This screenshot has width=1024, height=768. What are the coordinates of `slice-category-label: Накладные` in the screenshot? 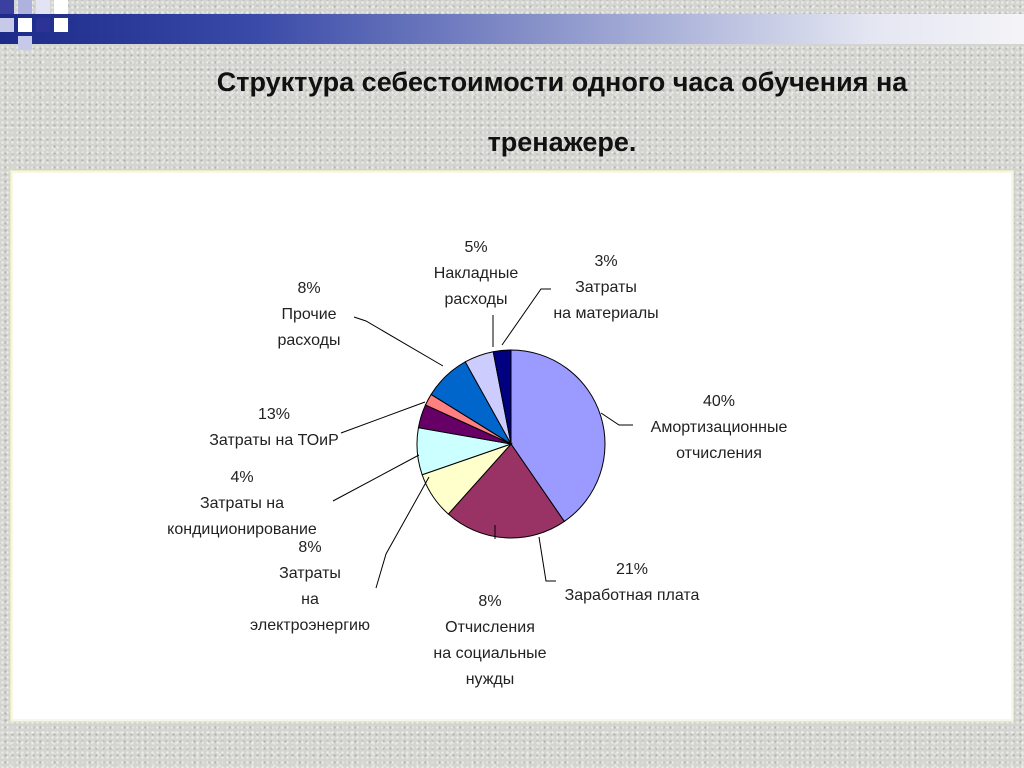 It's located at (476, 273).